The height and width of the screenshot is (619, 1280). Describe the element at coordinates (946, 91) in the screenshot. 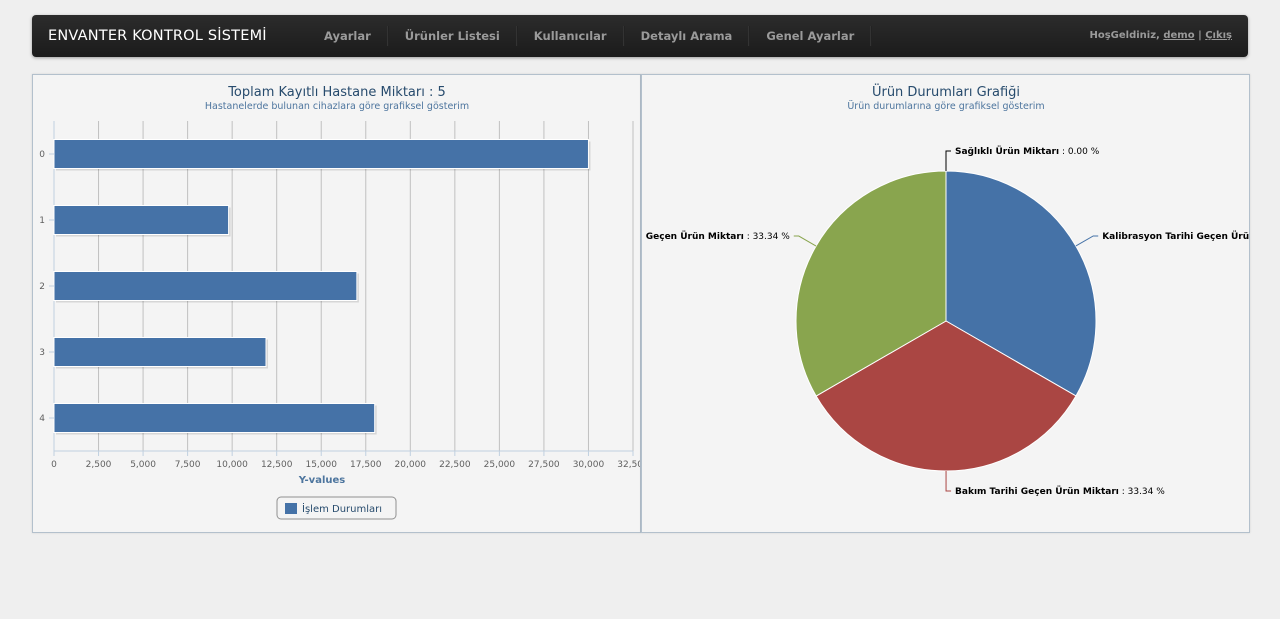

I see `pie-chart-title: Ürün Durumları Grafiği` at that location.